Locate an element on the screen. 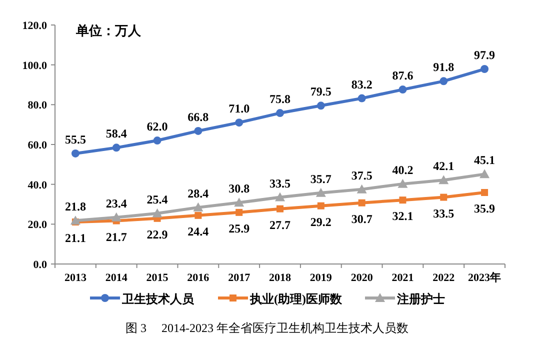 The image size is (534, 347). x-tick-label: 2014 is located at coordinates (116, 278).